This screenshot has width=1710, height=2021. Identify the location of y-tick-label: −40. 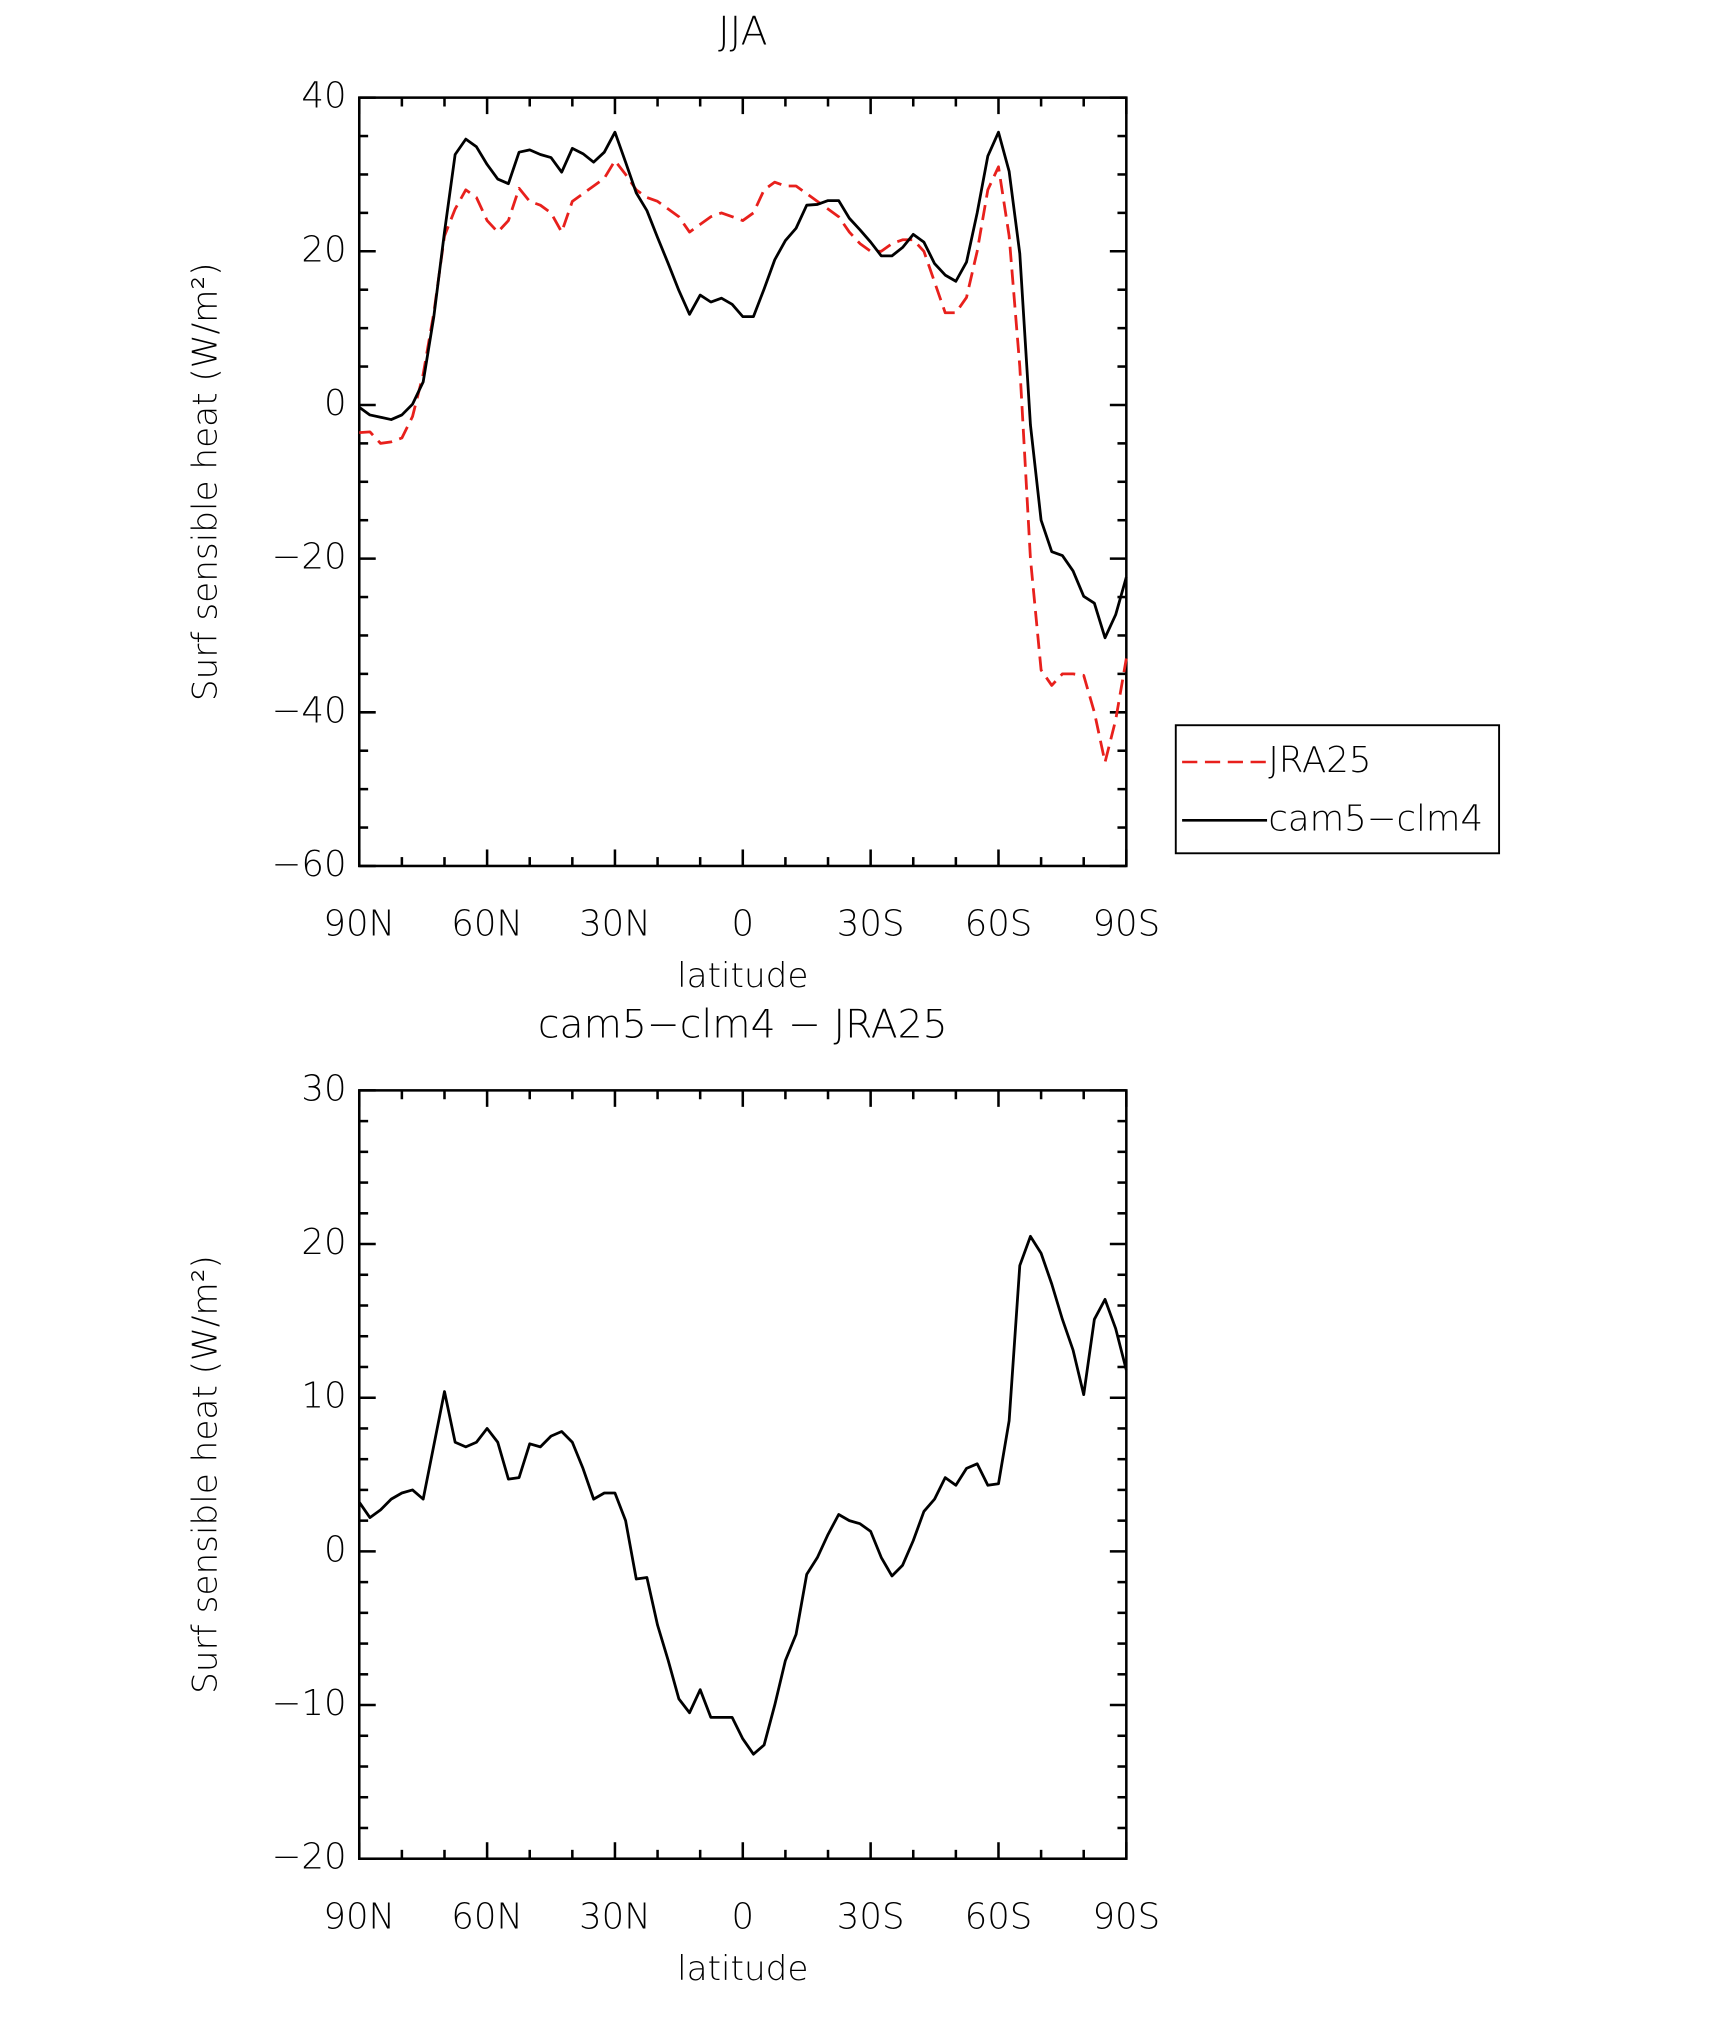
(309, 710).